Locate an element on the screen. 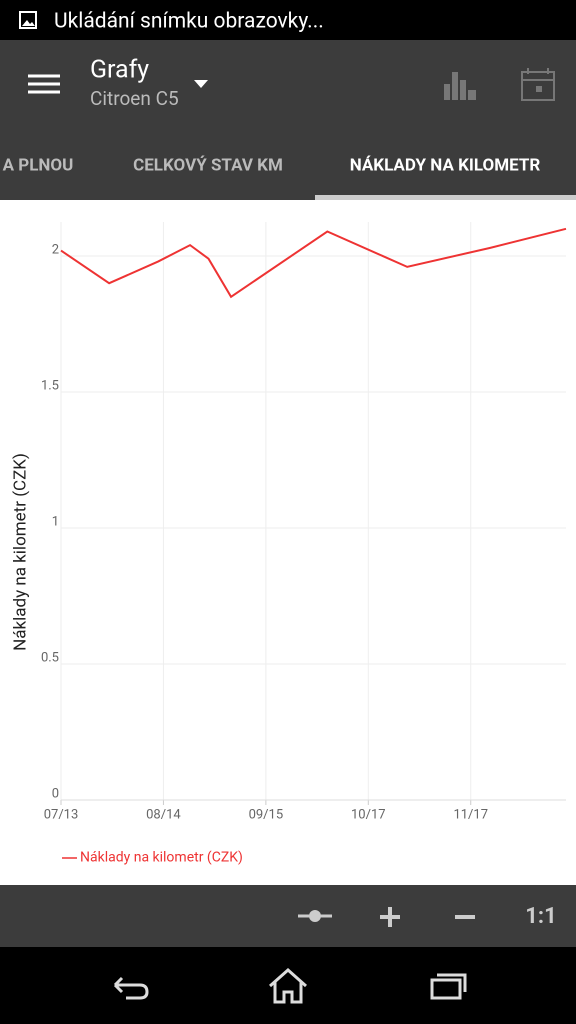 The width and height of the screenshot is (576, 1024). zoom-in-button is located at coordinates (390, 917).